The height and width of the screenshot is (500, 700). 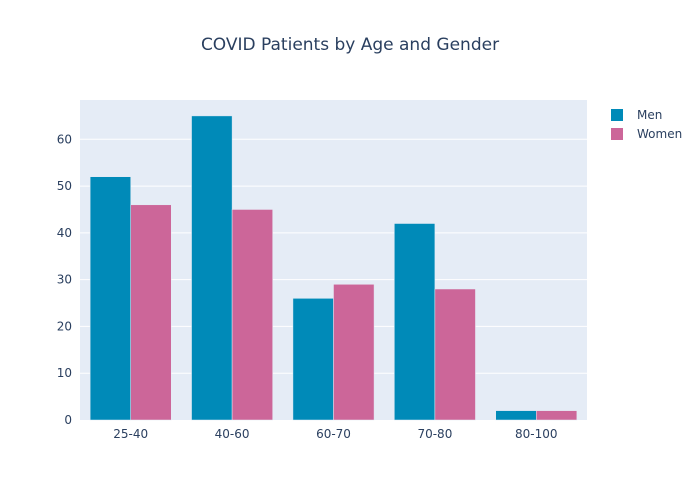 I want to click on legend-label: Women, so click(x=659, y=134).